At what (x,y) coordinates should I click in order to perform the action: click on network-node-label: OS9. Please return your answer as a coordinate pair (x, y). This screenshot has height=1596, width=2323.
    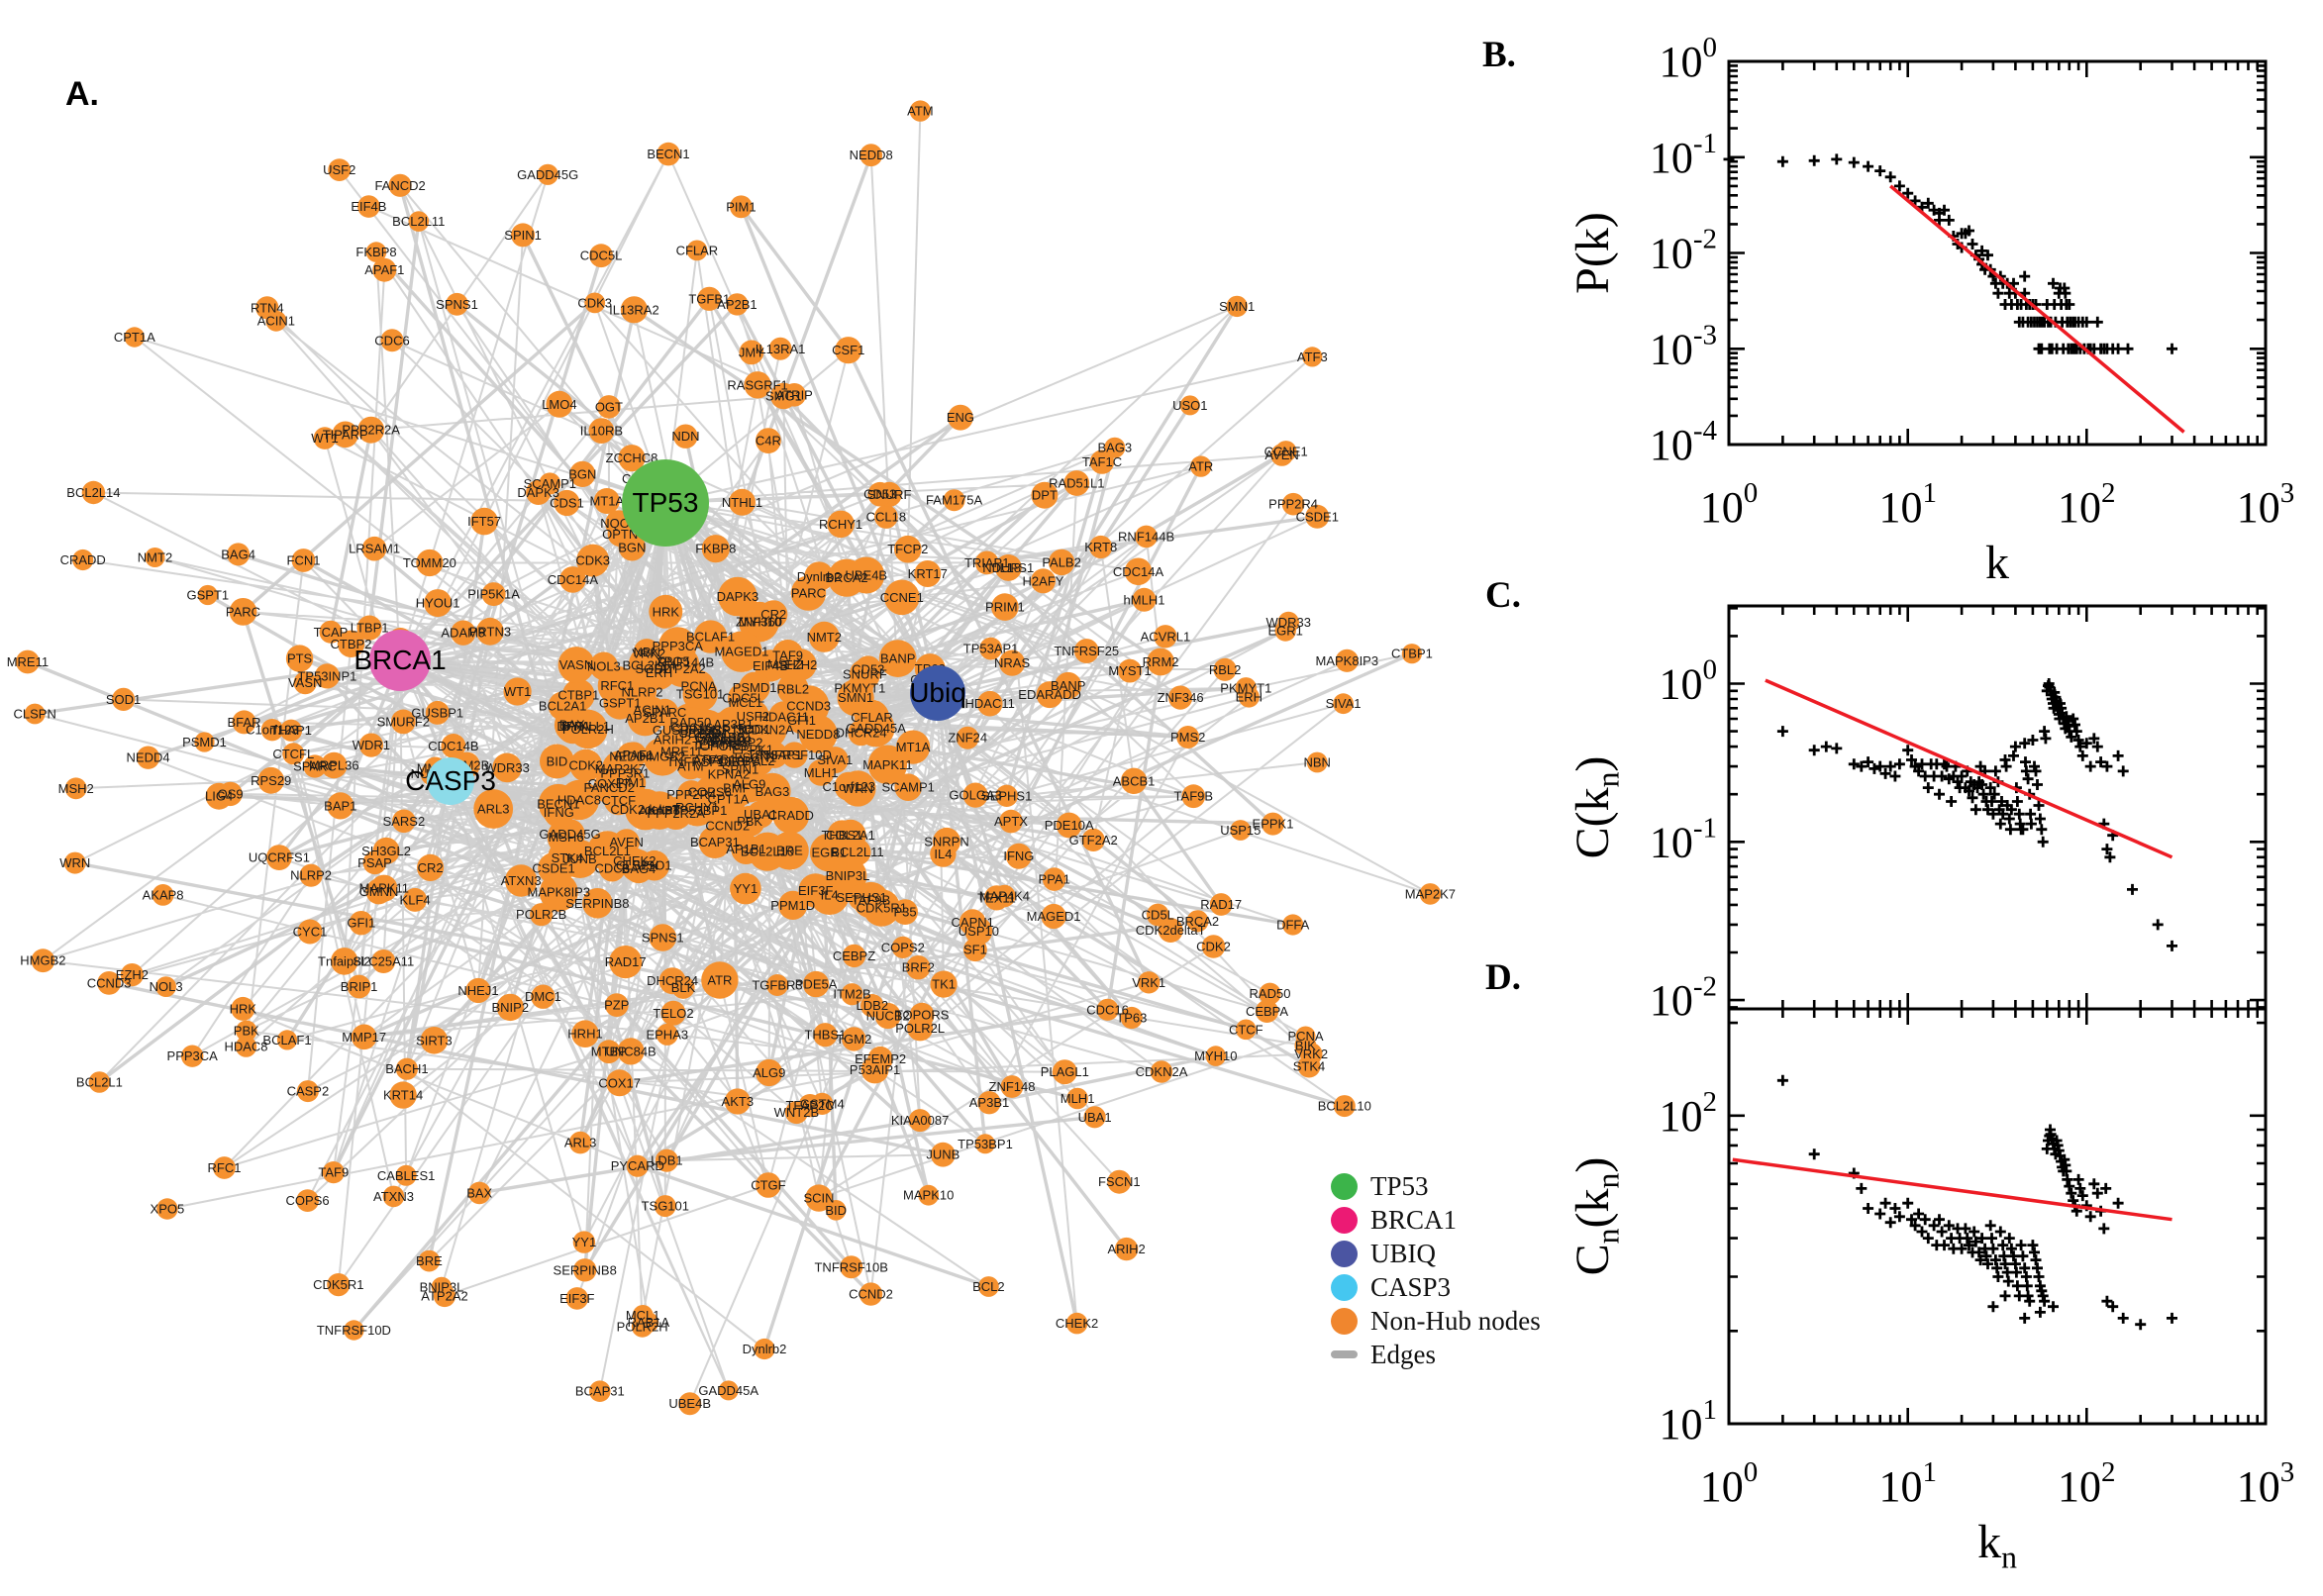
    Looking at the image, I should click on (231, 793).